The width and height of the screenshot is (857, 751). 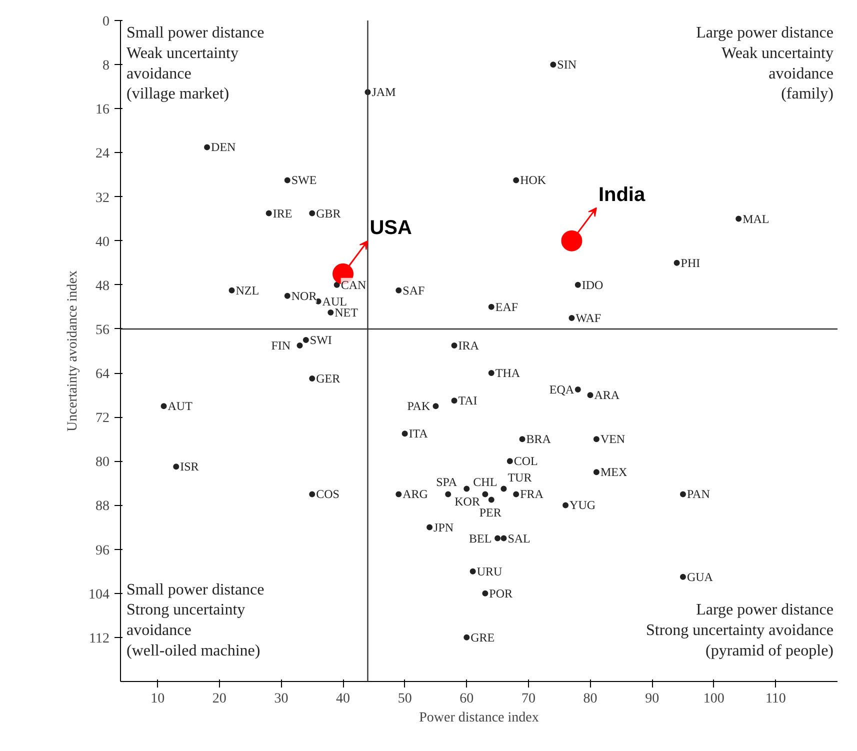 What do you see at coordinates (103, 418) in the screenshot?
I see `y-tick-label: 72` at bounding box center [103, 418].